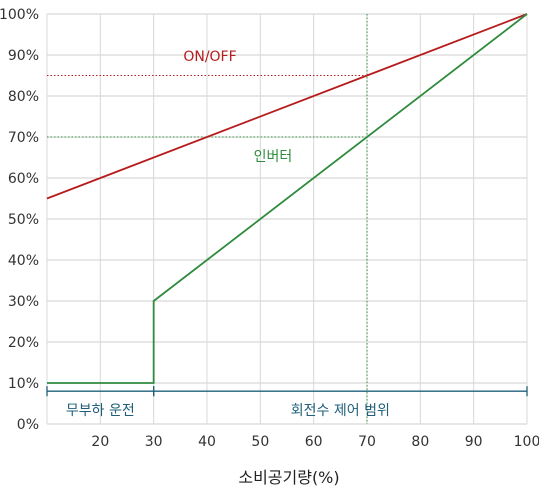 The width and height of the screenshot is (539, 489). What do you see at coordinates (207, 442) in the screenshot?
I see `x-tick-label: 40` at bounding box center [207, 442].